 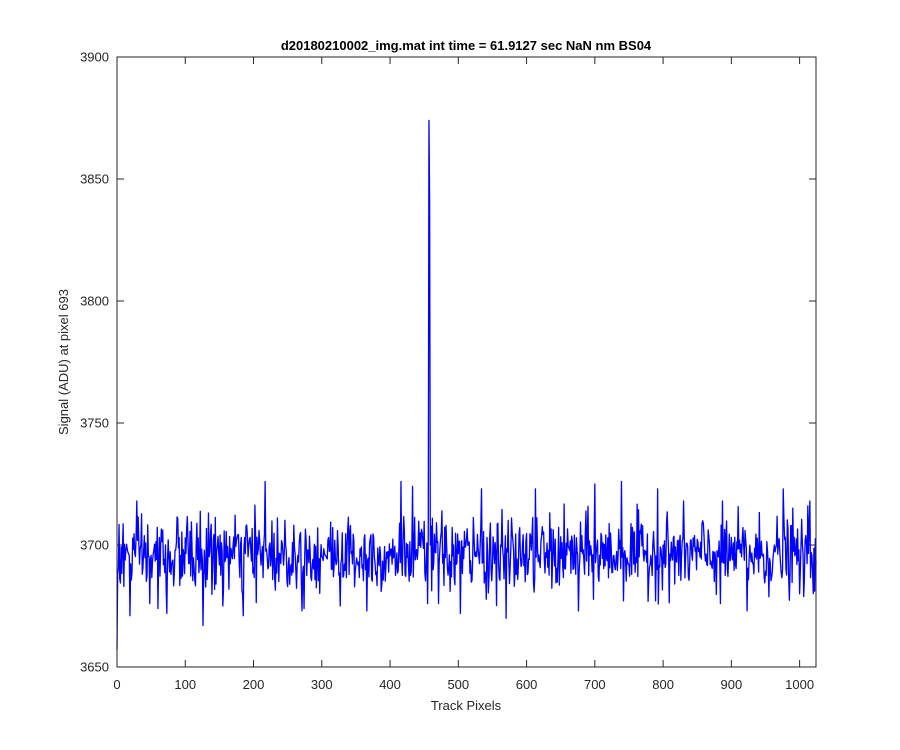 What do you see at coordinates (254, 684) in the screenshot?
I see `x-tick-label-200: 200` at bounding box center [254, 684].